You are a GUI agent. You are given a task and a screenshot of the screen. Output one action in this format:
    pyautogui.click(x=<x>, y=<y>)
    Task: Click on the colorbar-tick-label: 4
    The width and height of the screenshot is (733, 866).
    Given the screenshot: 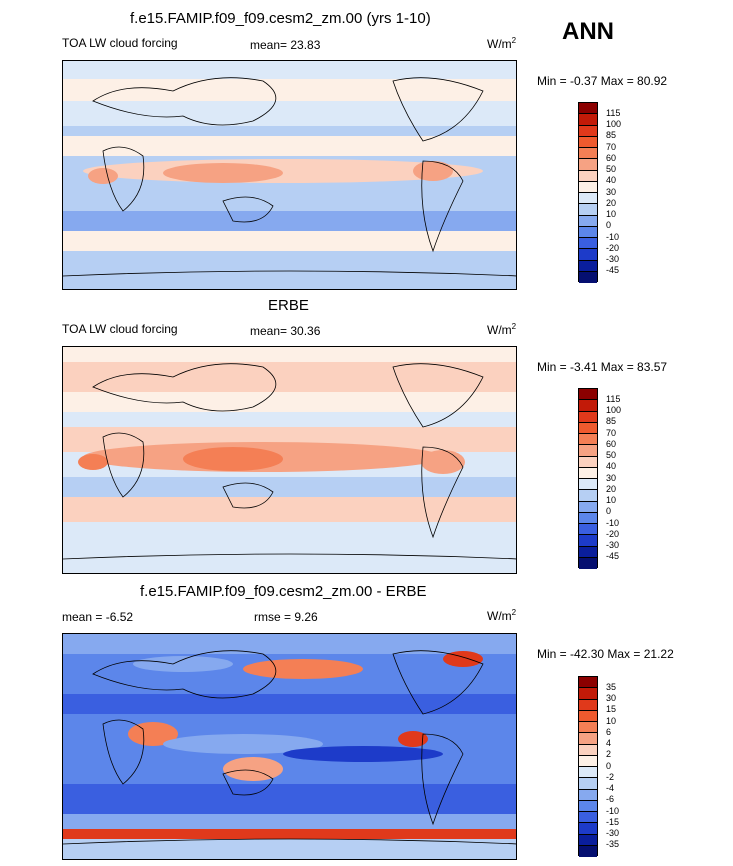 What is the action you would take?
    pyautogui.click(x=609, y=743)
    